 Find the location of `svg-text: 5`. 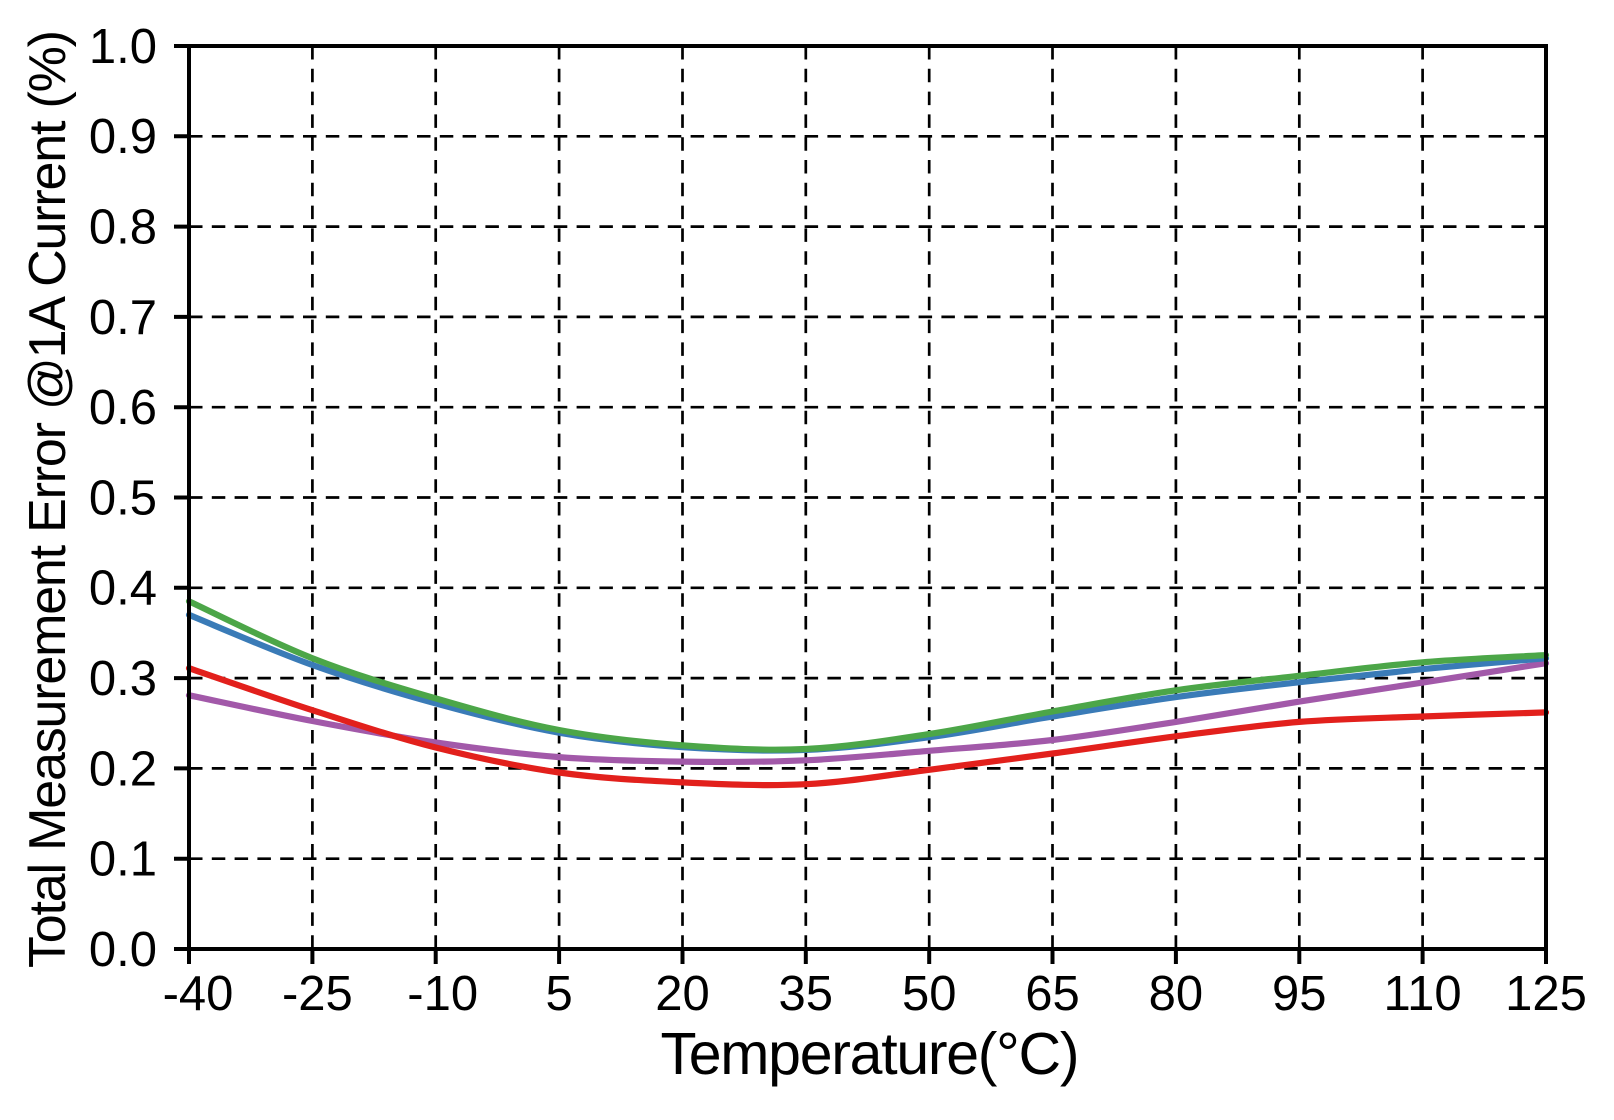

svg-text: 5 is located at coordinates (558, 994).